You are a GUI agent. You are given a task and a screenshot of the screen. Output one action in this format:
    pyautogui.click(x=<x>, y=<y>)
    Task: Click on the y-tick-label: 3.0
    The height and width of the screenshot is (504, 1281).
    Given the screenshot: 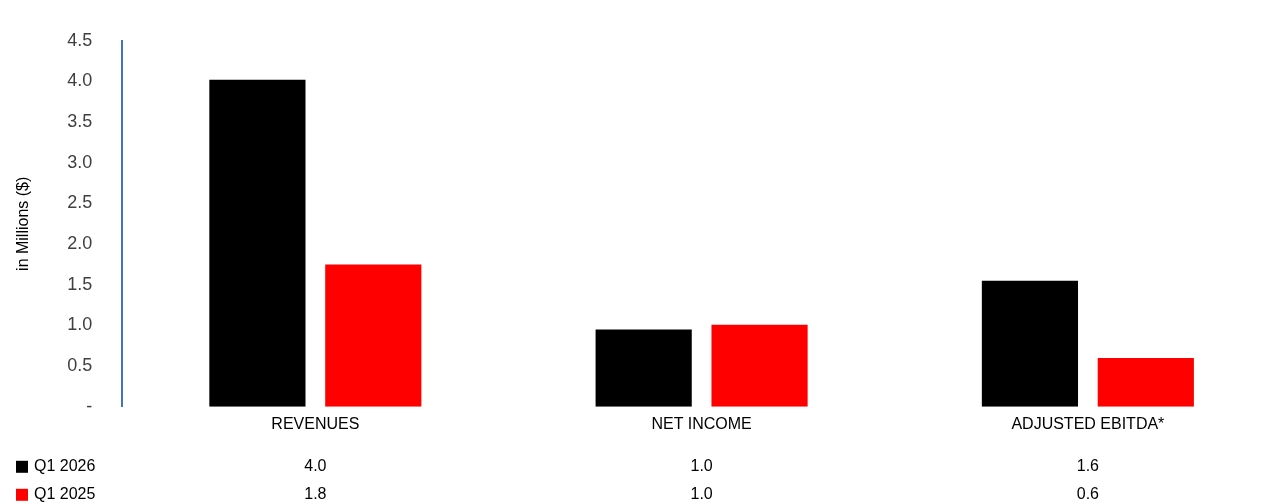 What is the action you would take?
    pyautogui.click(x=80, y=161)
    